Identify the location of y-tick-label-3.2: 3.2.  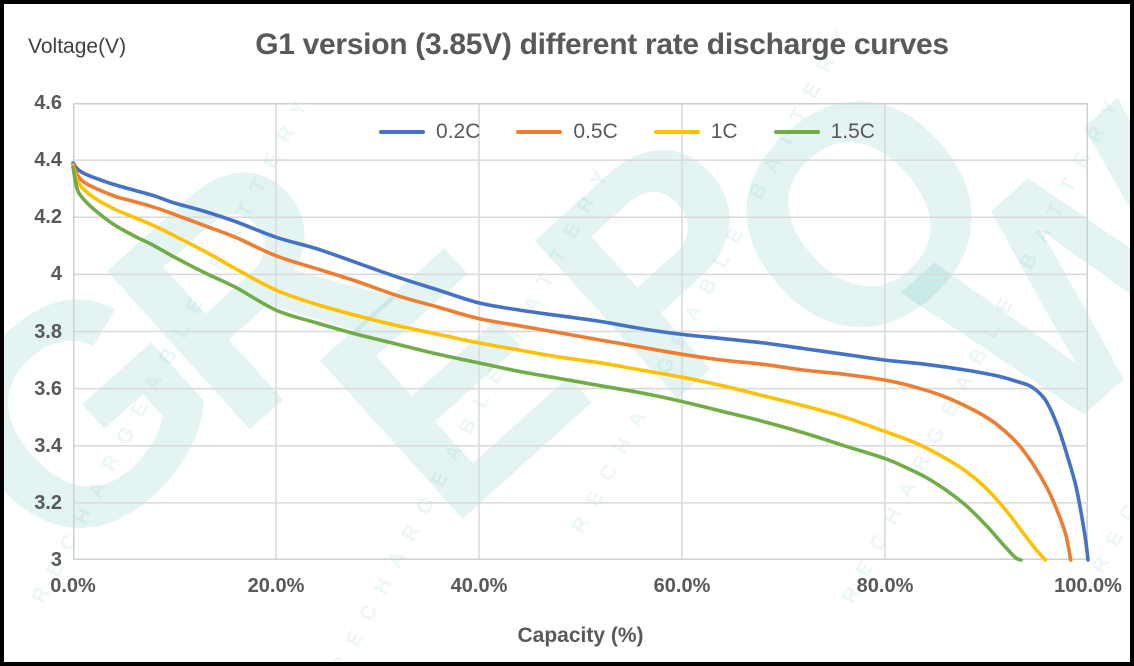
(48, 502).